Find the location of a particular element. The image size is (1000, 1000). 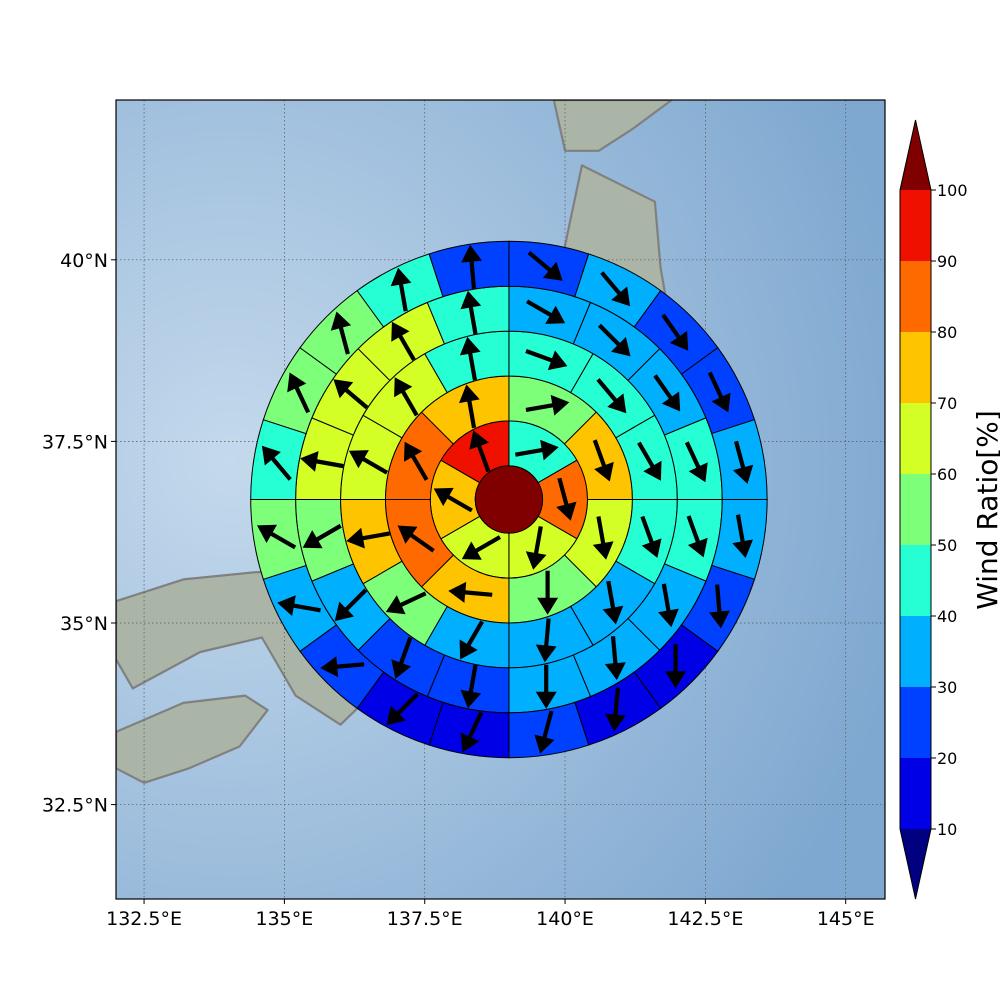

colorbar-tick-label: 50 is located at coordinates (947, 545).